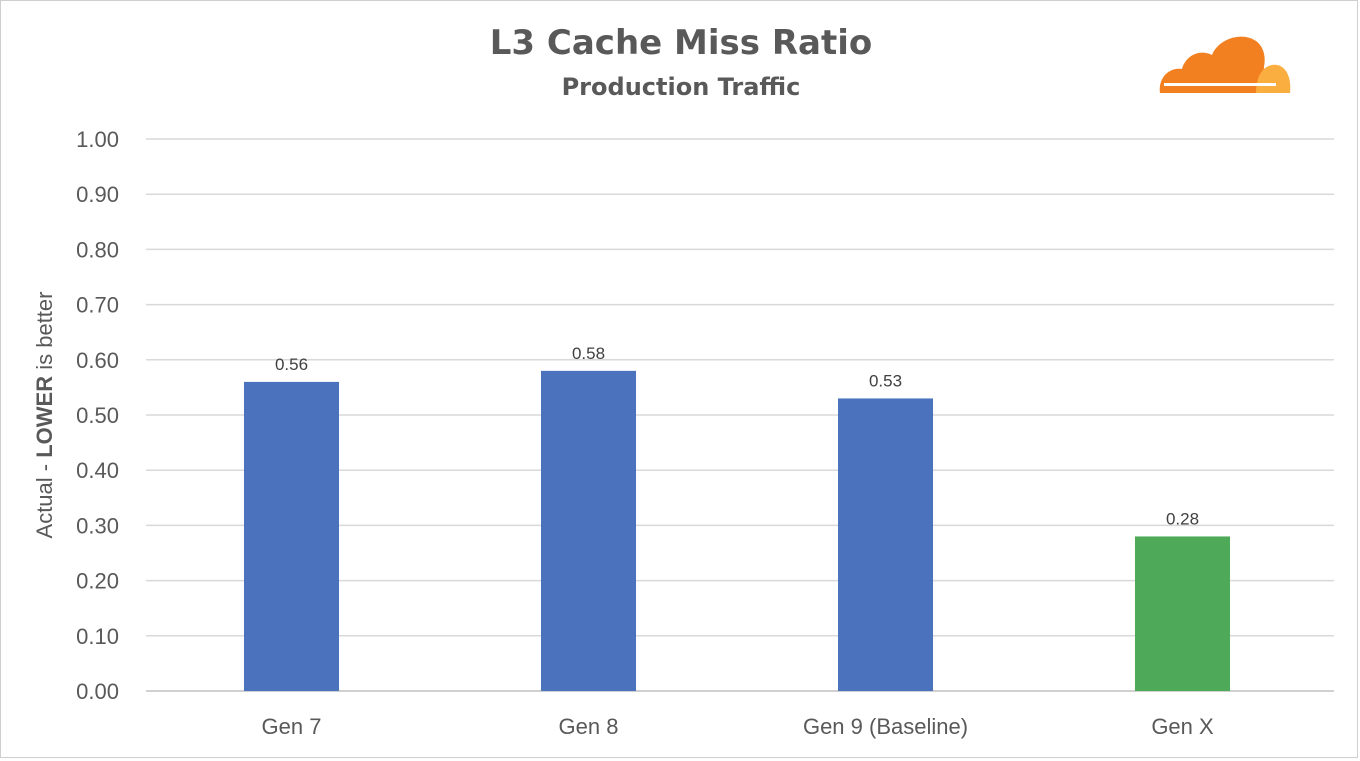  What do you see at coordinates (292, 726) in the screenshot?
I see `x-tick-label: Gen 7` at bounding box center [292, 726].